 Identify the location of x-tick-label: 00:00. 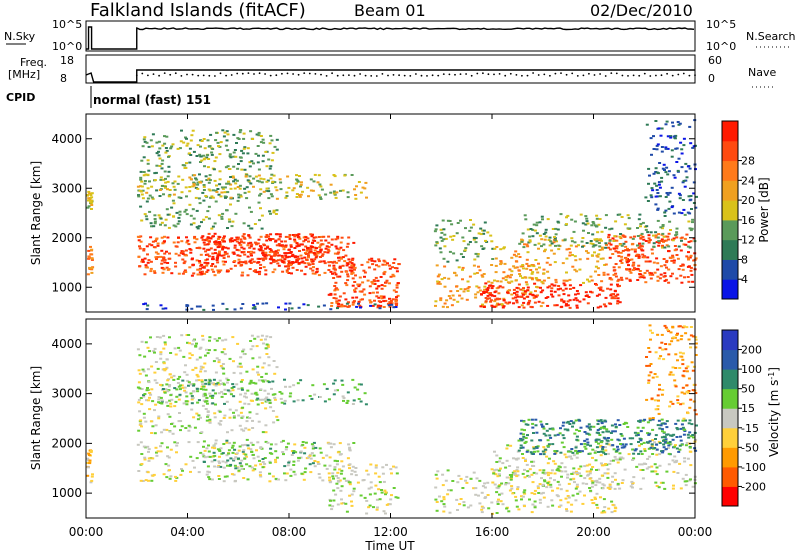
(86, 532).